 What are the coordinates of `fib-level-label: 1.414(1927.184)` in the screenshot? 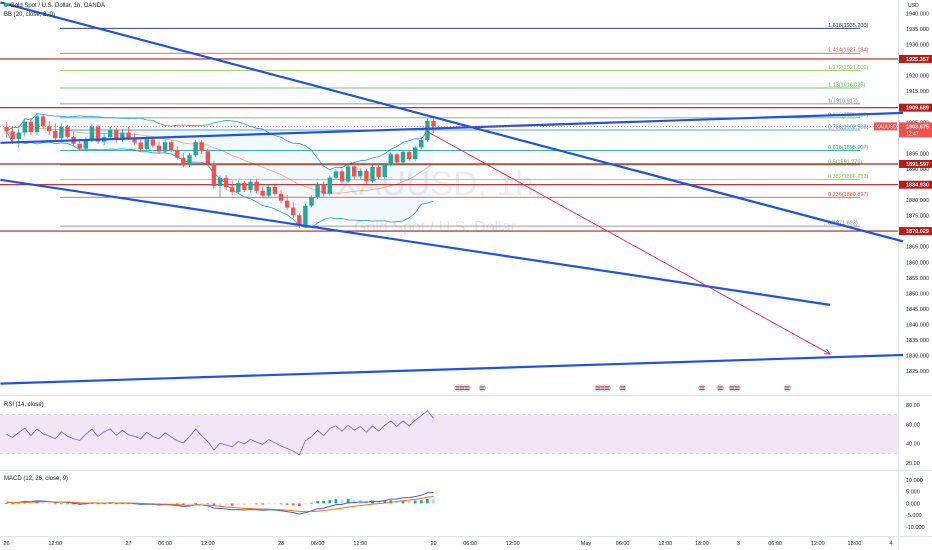 It's located at (848, 51).